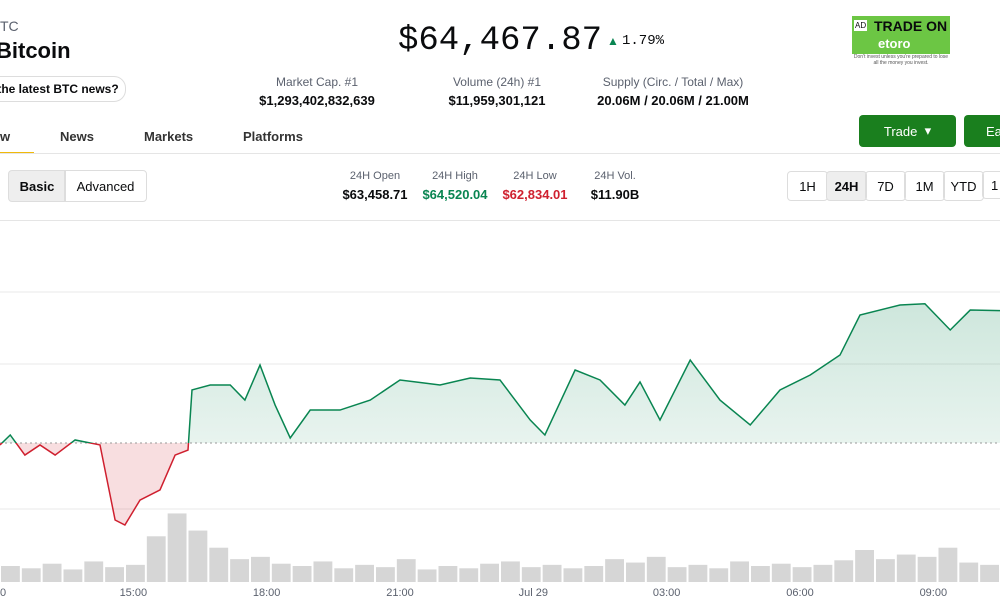 The image size is (1000, 600). Describe the element at coordinates (455, 176) in the screenshot. I see `day-stat-label: 24H High` at that location.